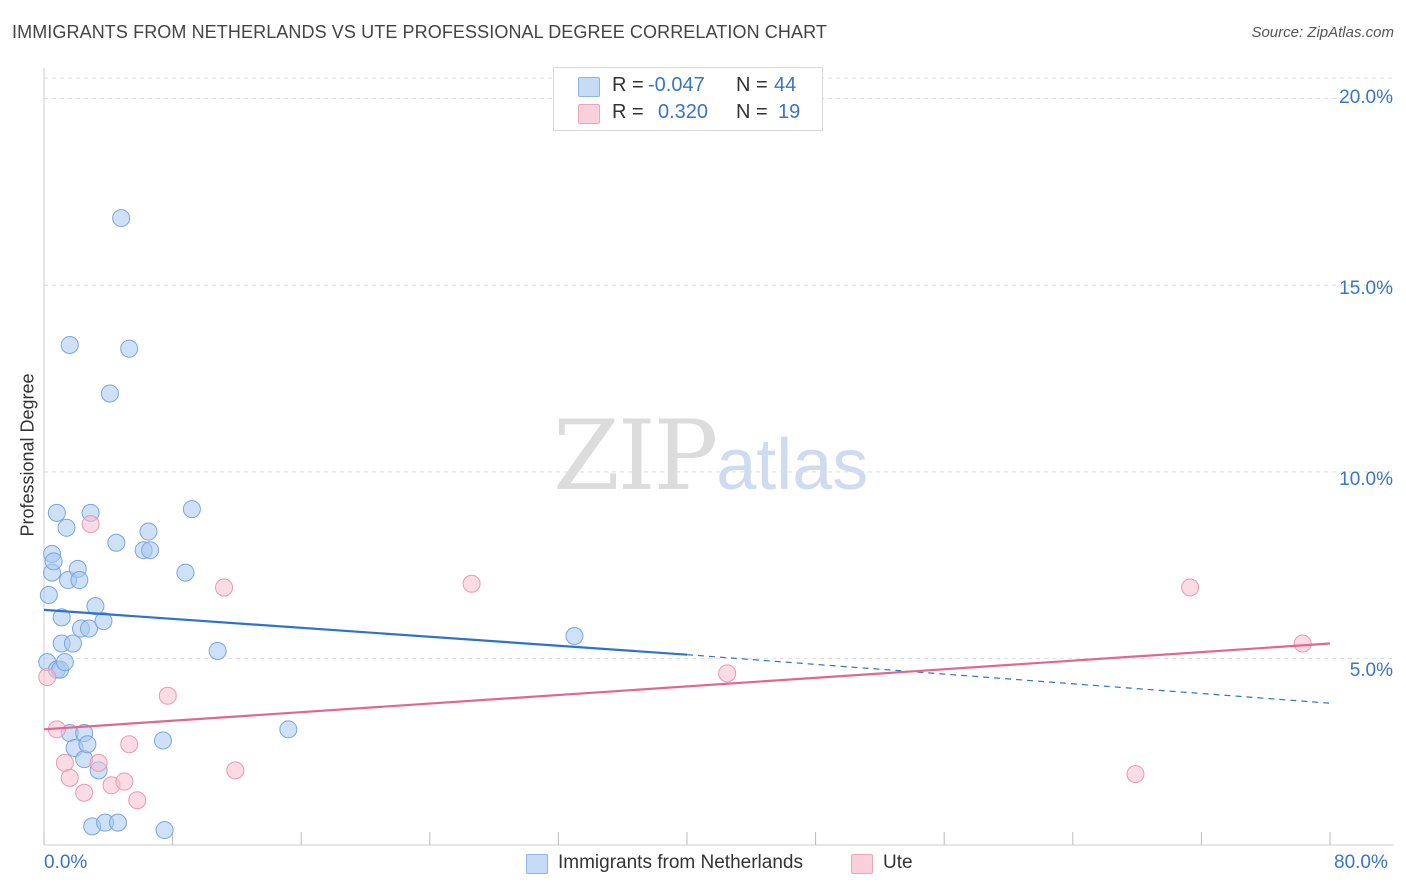 Image resolution: width=1406 pixels, height=892 pixels. What do you see at coordinates (1008, 679) in the screenshot?
I see `trend-line-netherlands-extension` at bounding box center [1008, 679].